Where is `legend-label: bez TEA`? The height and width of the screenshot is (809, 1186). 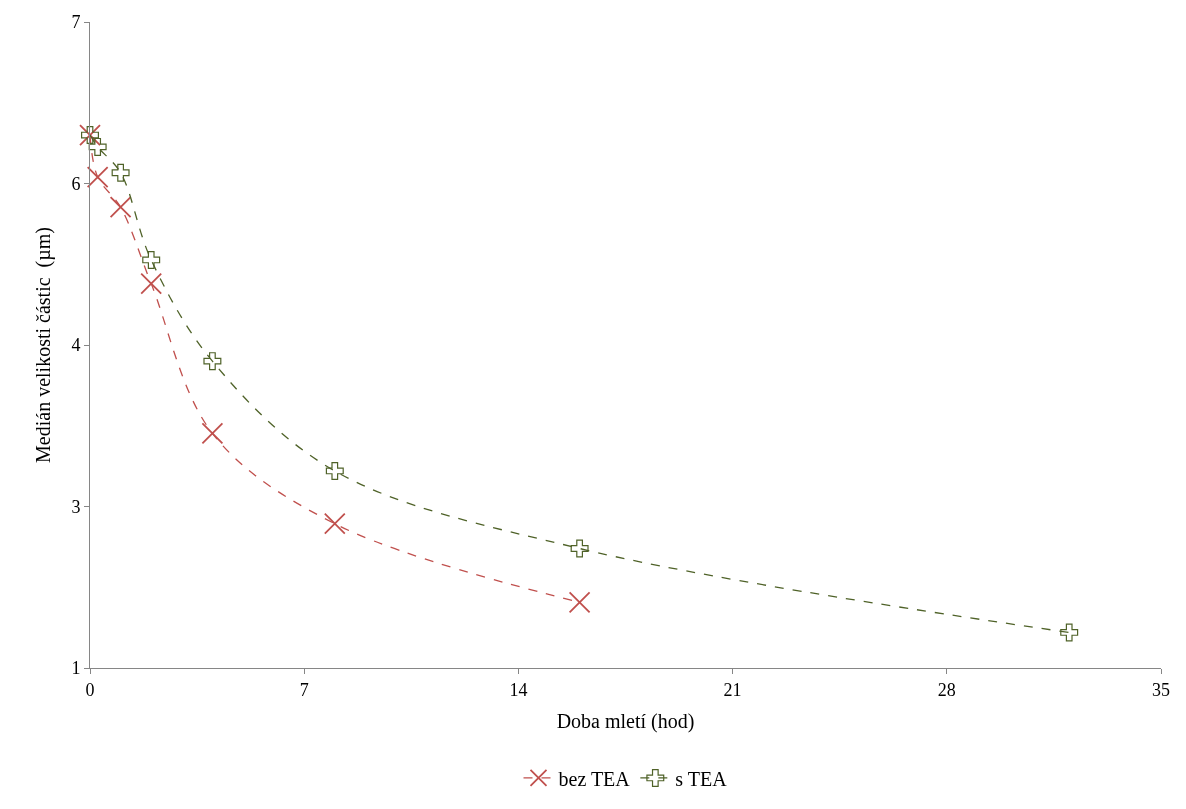
legend-label: bez TEA is located at coordinates (594, 778).